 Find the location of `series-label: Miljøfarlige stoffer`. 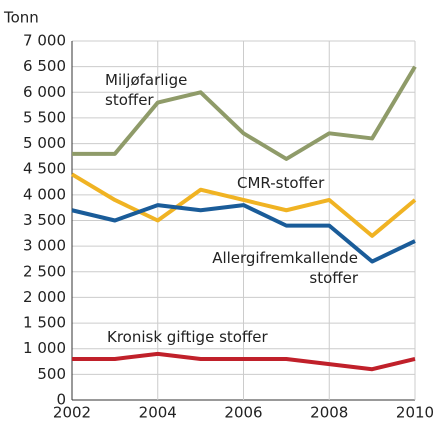

series-label: Miljøfarlige stoffer is located at coordinates (146, 90).